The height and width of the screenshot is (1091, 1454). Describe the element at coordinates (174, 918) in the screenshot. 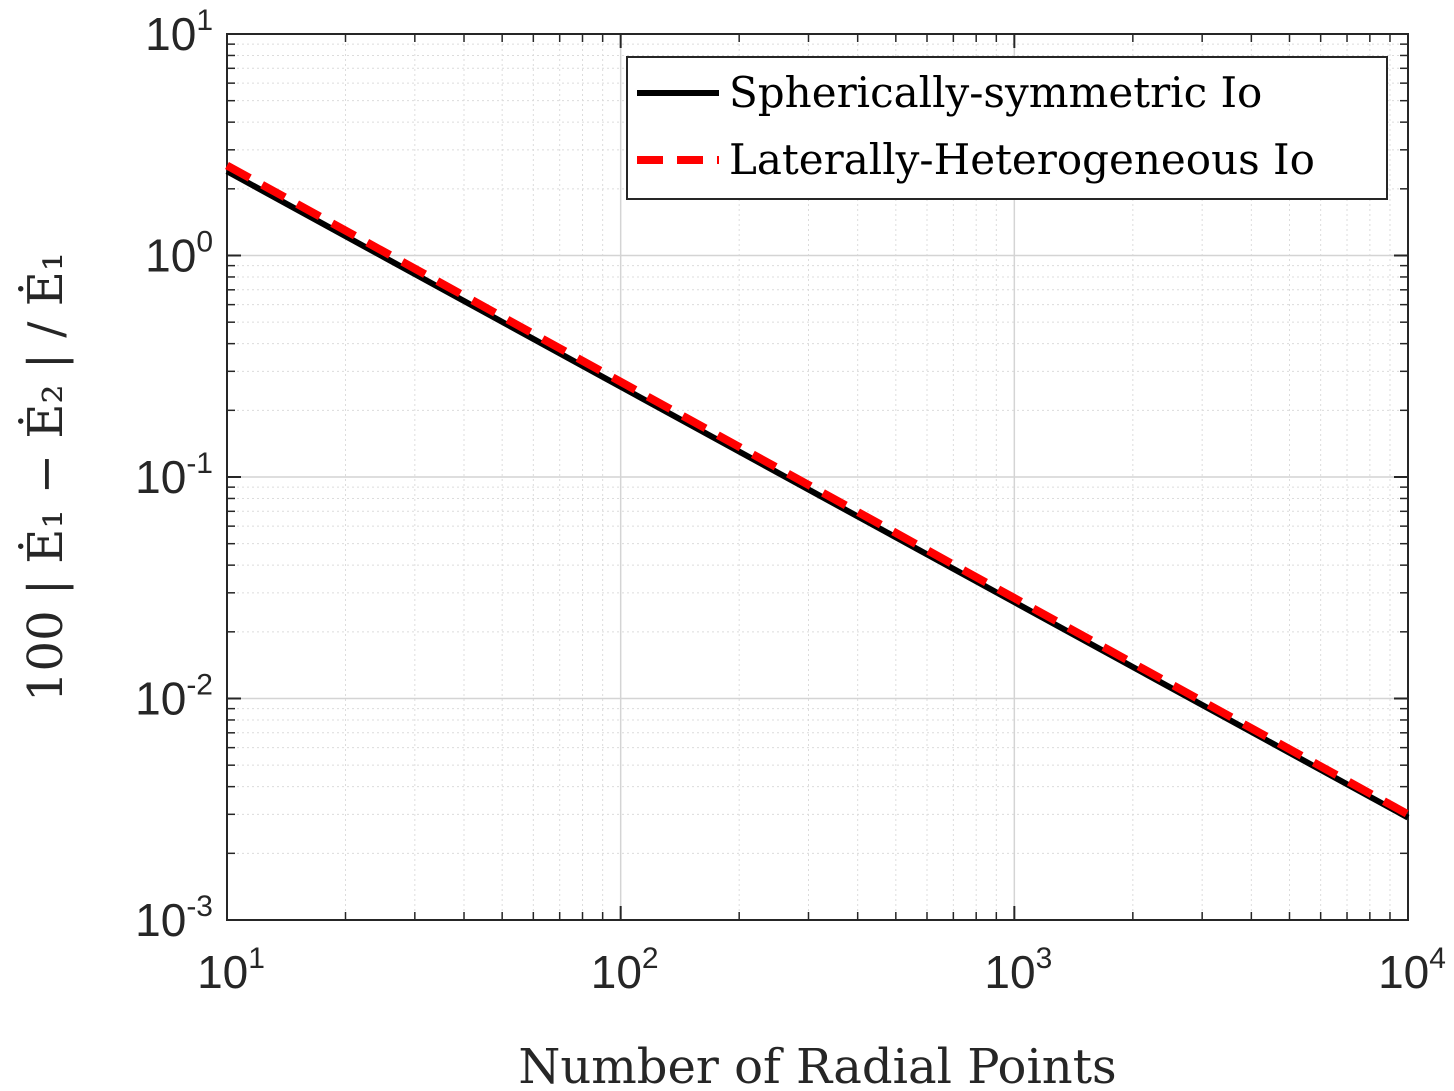

I see `y-tick-label-0: 10⁻³` at that location.